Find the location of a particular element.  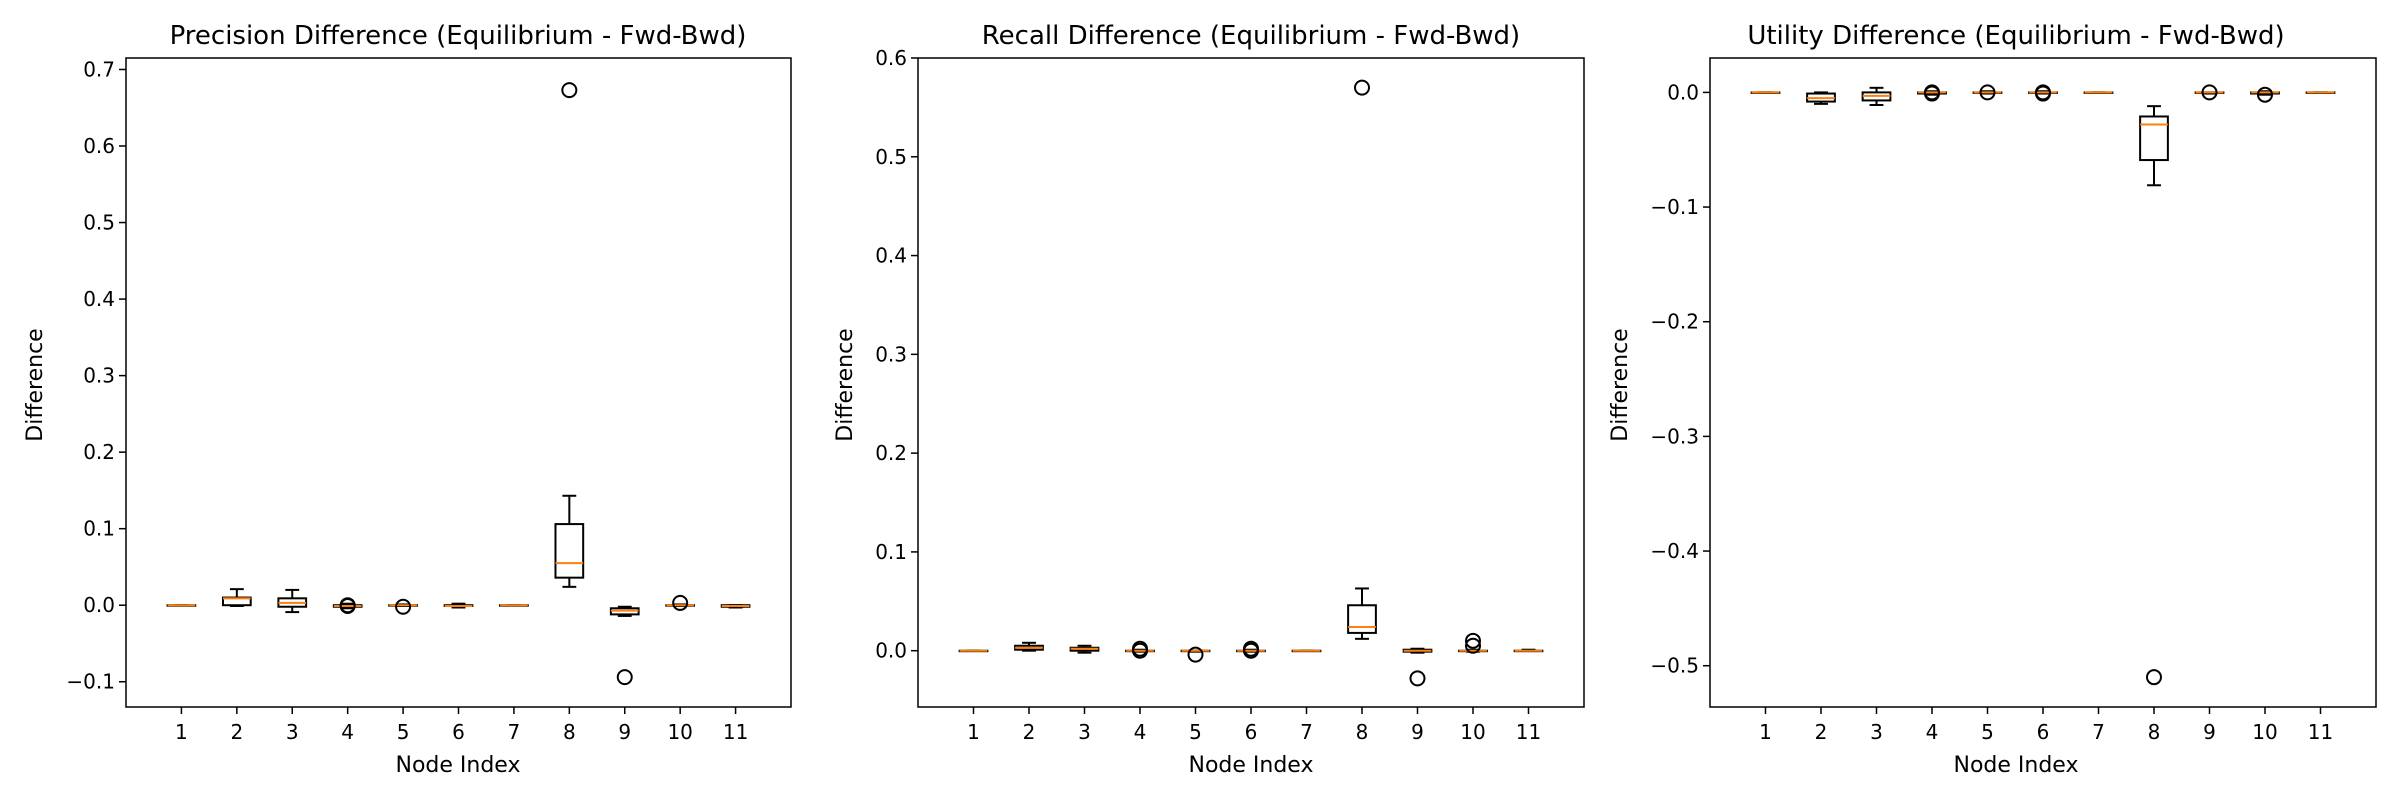

precision-y-tick-label: 0.4 is located at coordinates (99, 299).